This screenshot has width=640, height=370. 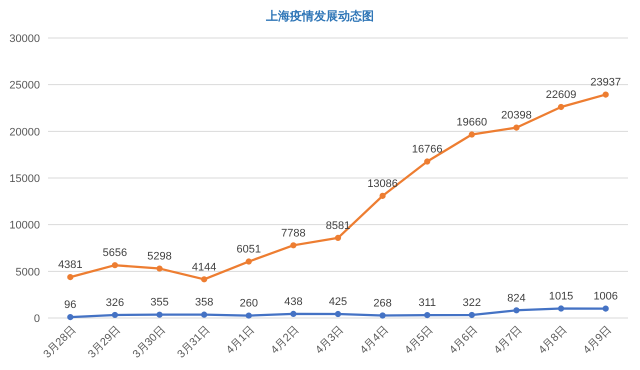 I want to click on data-label: 8581, so click(x=338, y=226).